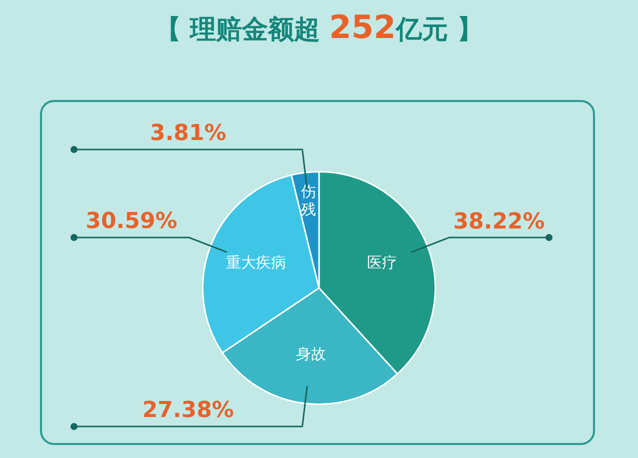 The image size is (638, 458). Describe the element at coordinates (308, 200) in the screenshot. I see `slice-label: 伤残` at that location.